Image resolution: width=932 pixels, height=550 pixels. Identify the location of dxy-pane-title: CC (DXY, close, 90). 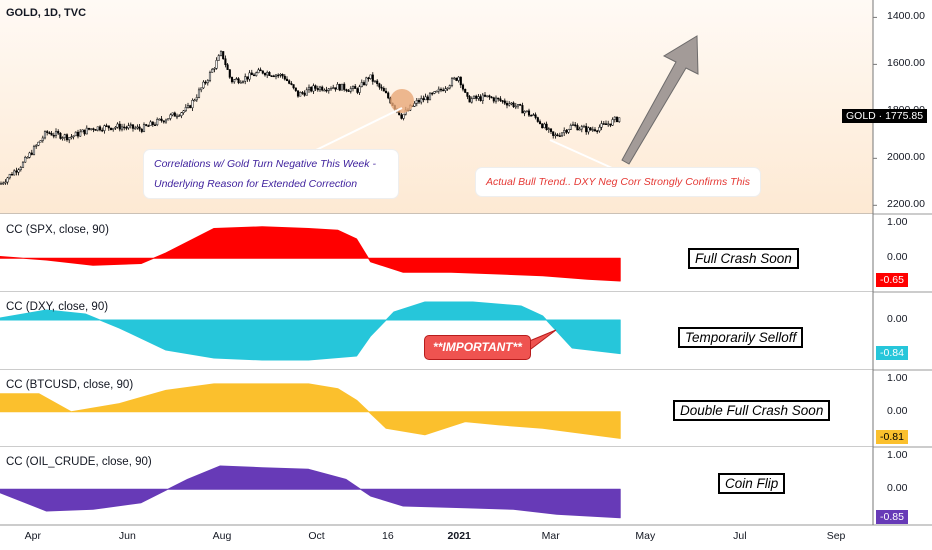
(57, 307).